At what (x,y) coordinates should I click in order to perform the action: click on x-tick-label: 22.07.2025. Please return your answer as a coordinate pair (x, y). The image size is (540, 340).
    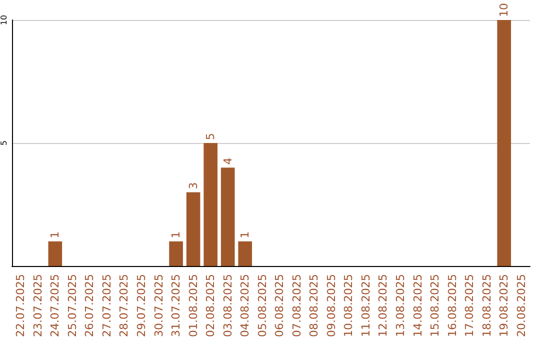
    Looking at the image, I should click on (21, 306).